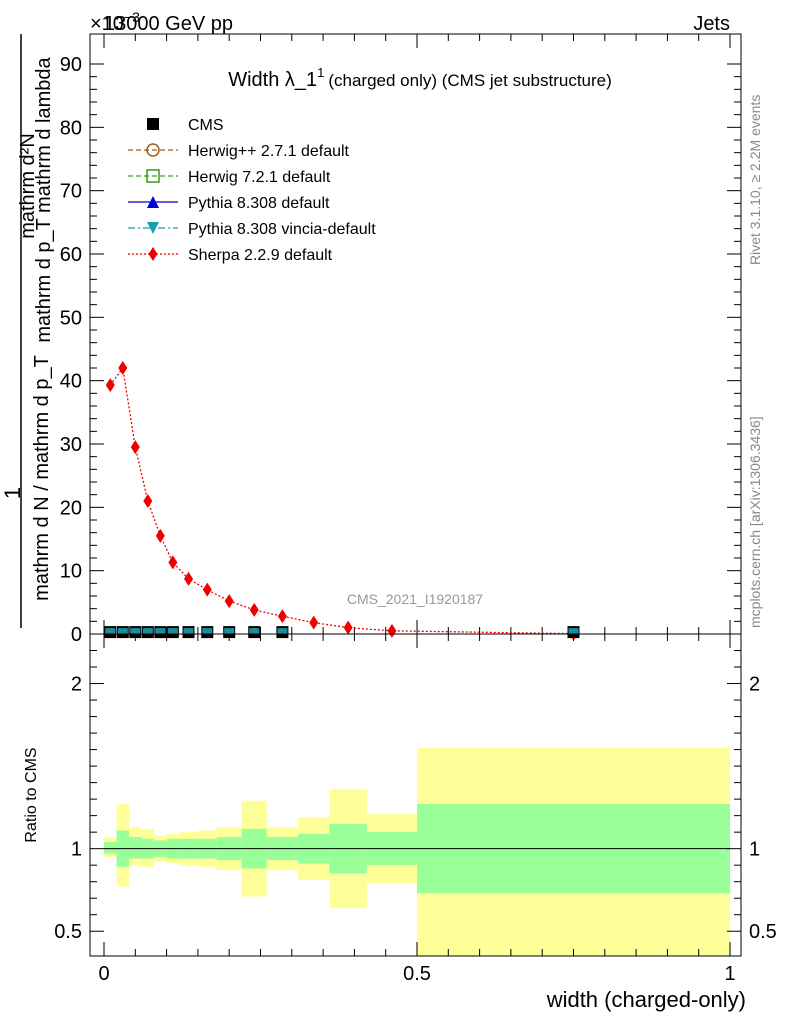  Describe the element at coordinates (44, 199) in the screenshot. I see `svg-text: mathrm d p_T mathrm d lambda` at that location.